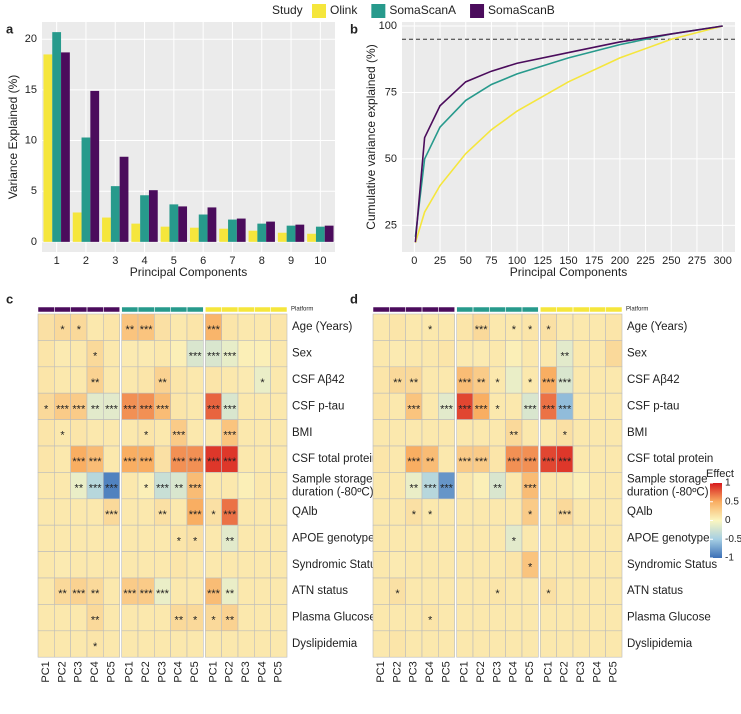 The width and height of the screenshot is (741, 714). I want to click on row-label: QAlb, so click(305, 512).